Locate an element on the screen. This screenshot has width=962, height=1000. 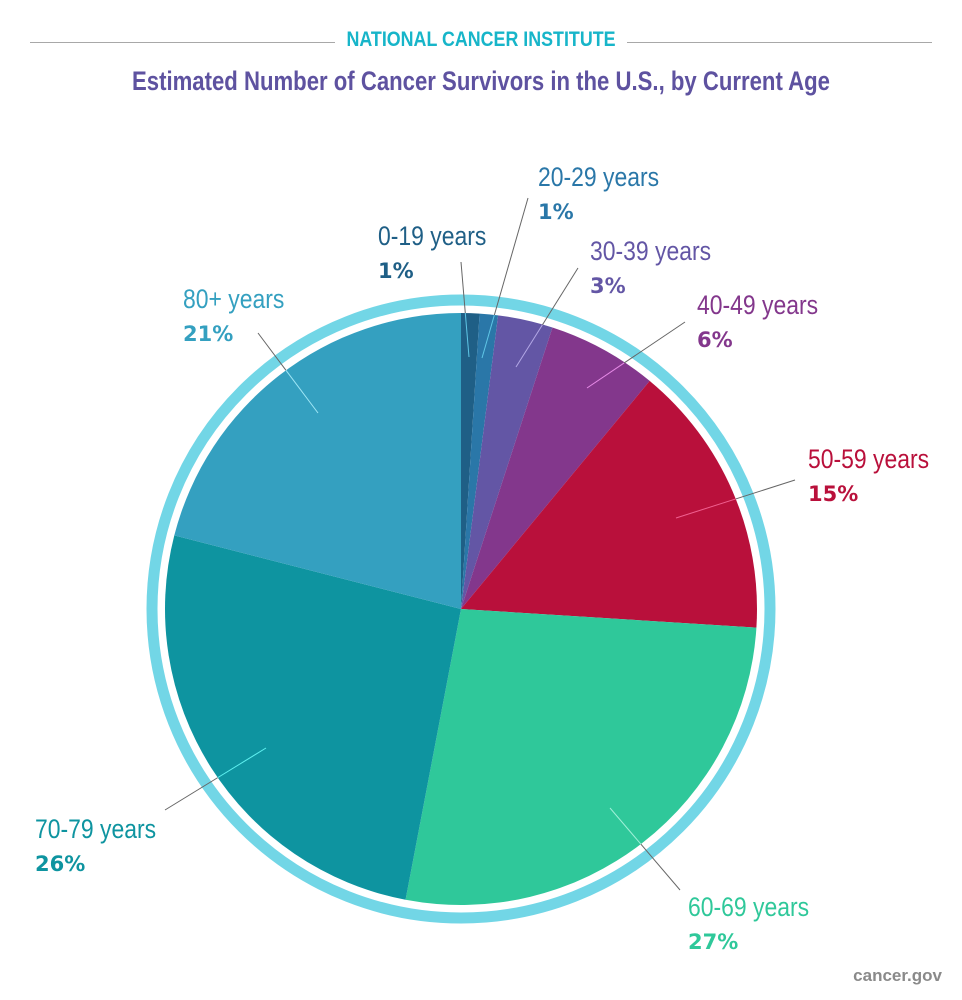
slice-value-2: 3% is located at coordinates (608, 286).